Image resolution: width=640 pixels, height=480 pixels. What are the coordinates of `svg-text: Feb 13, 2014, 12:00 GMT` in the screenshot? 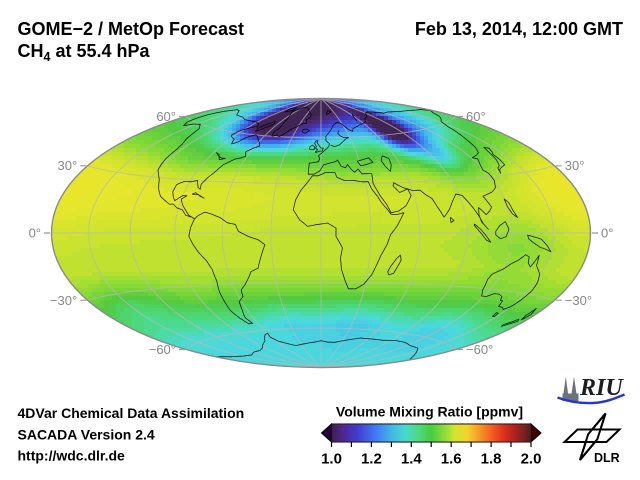 It's located at (519, 29).